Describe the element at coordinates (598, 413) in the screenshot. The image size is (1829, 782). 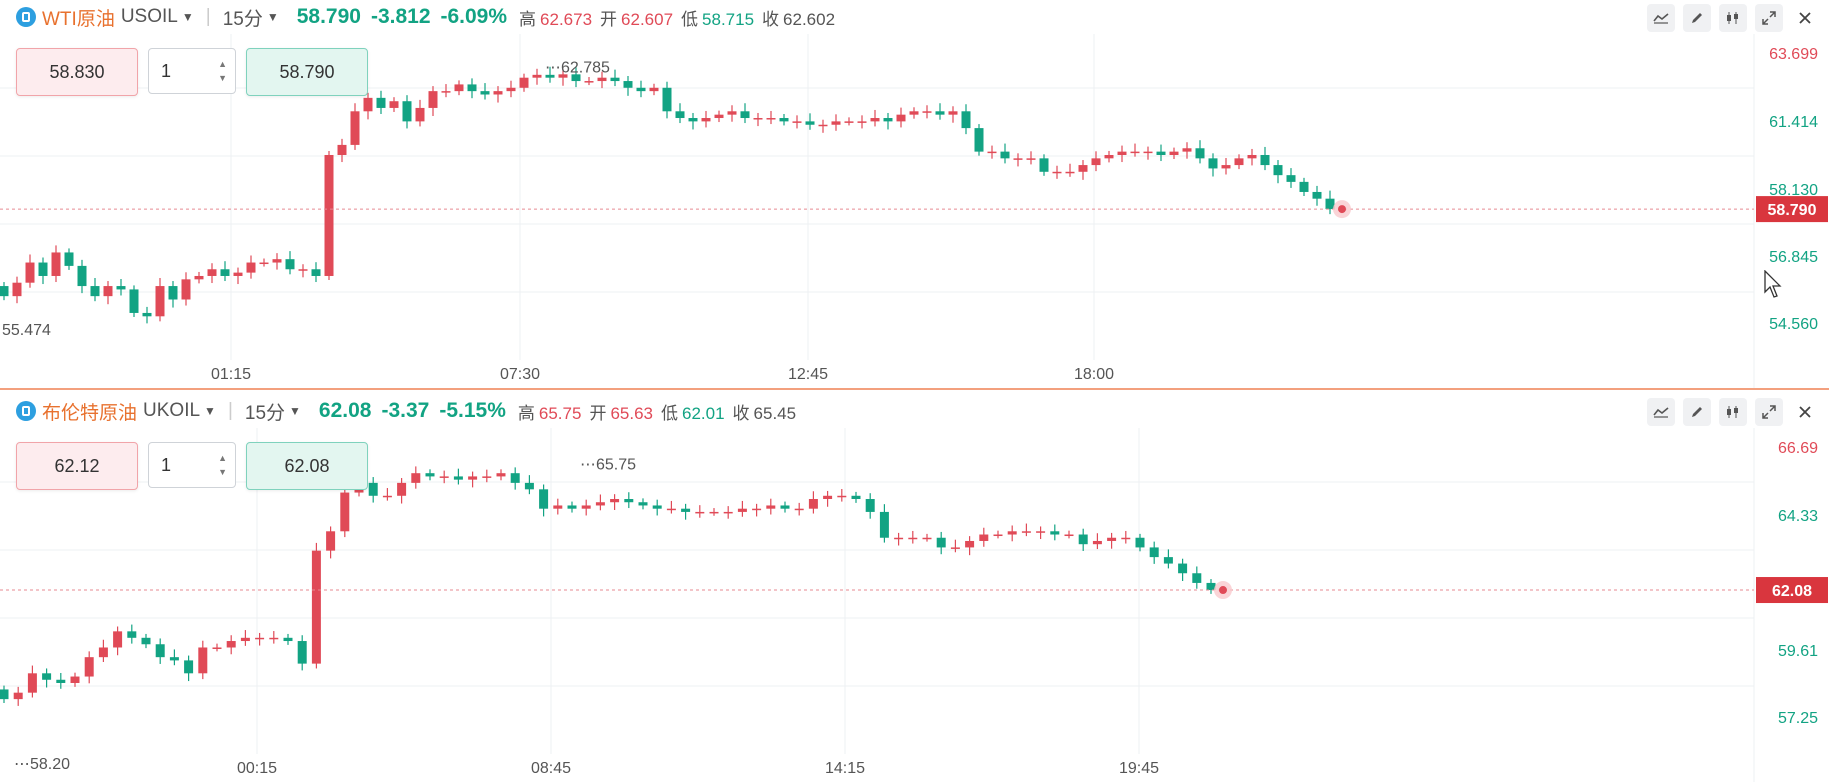
I see `open-label: 开` at that location.